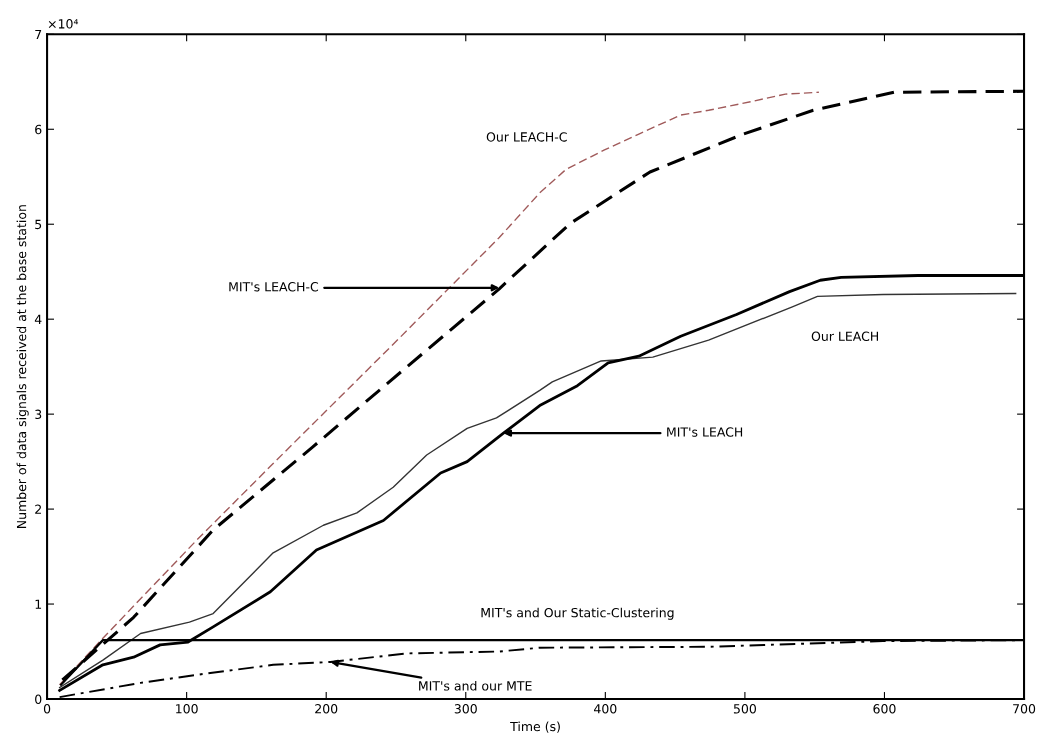 Image resolution: width=1046 pixels, height=746 pixels. What do you see at coordinates (884, 709) in the screenshot?
I see `x-tick-label: 600` at bounding box center [884, 709].